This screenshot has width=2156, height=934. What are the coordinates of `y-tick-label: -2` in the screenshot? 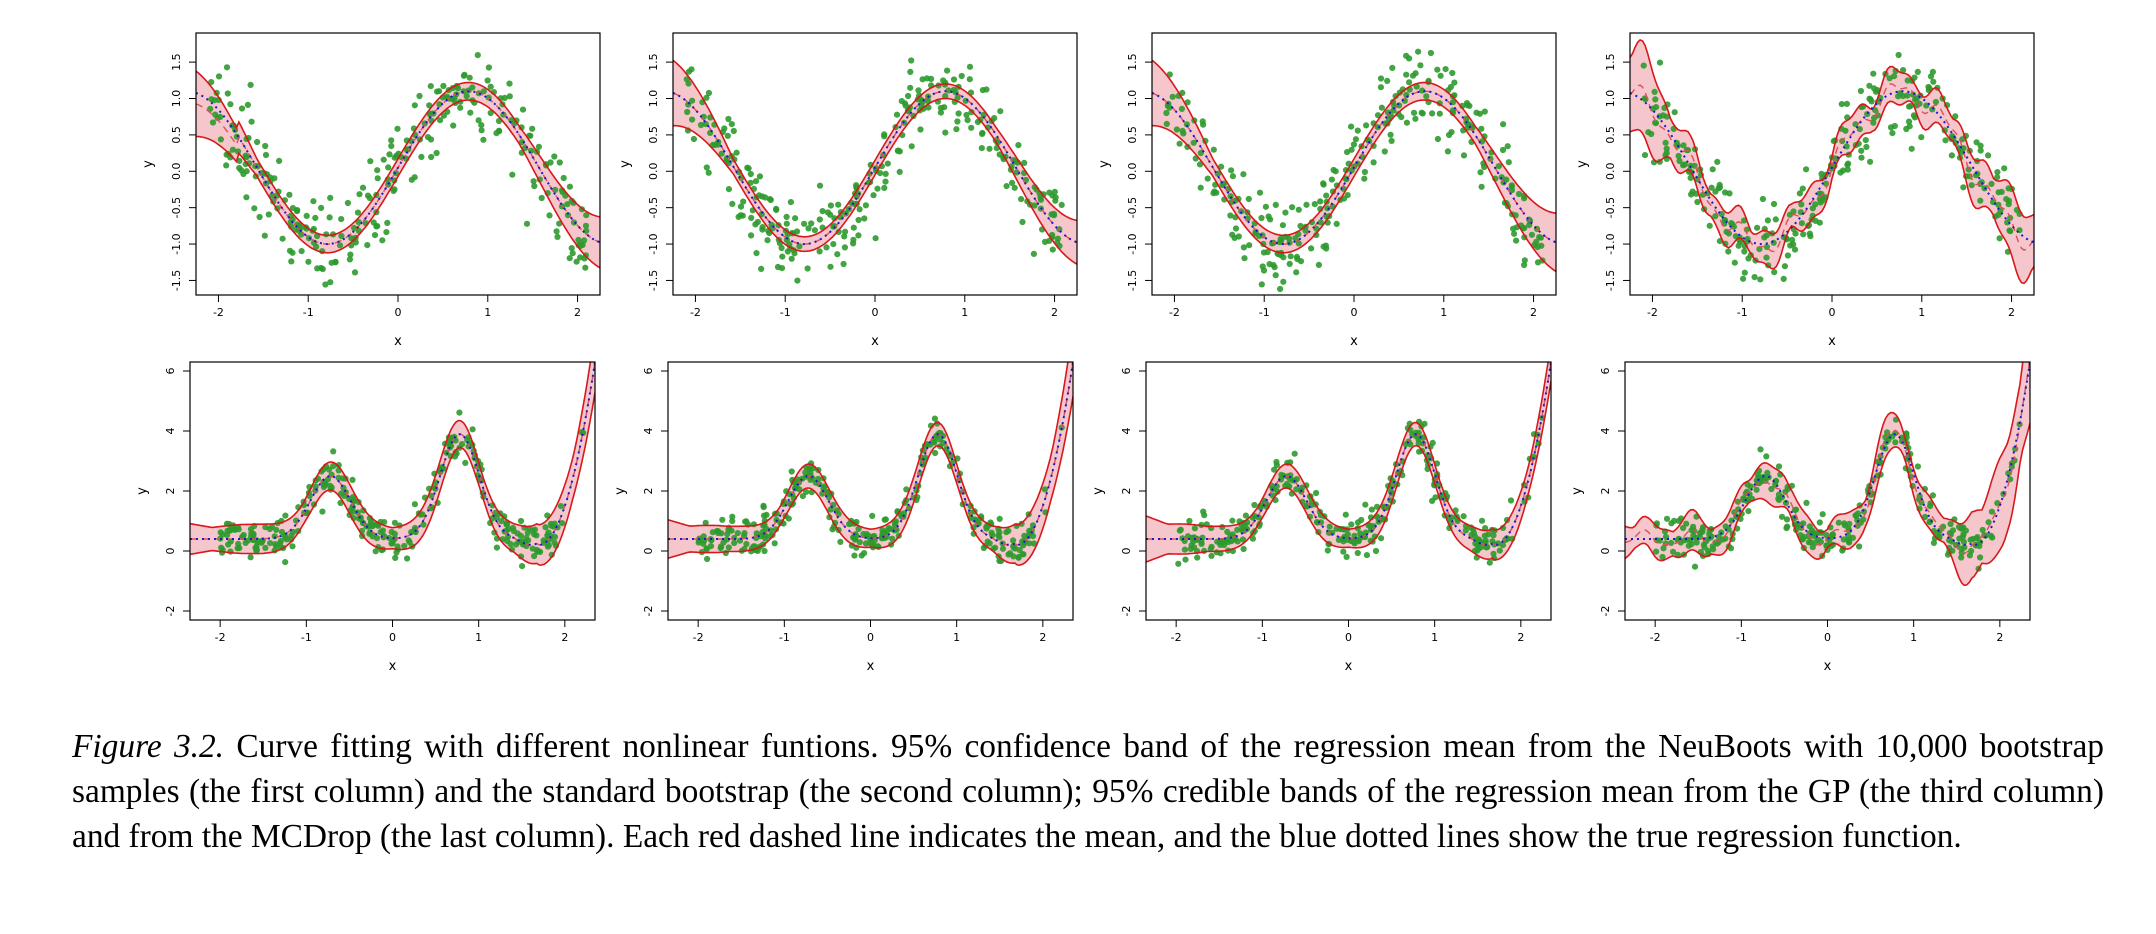 It's located at (170, 611).